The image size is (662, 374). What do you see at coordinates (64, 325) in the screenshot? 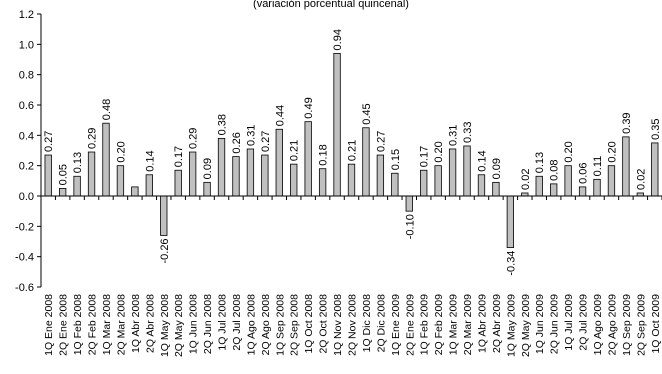
I see `x-tick-label: 2Q Ene 2008` at bounding box center [64, 325].